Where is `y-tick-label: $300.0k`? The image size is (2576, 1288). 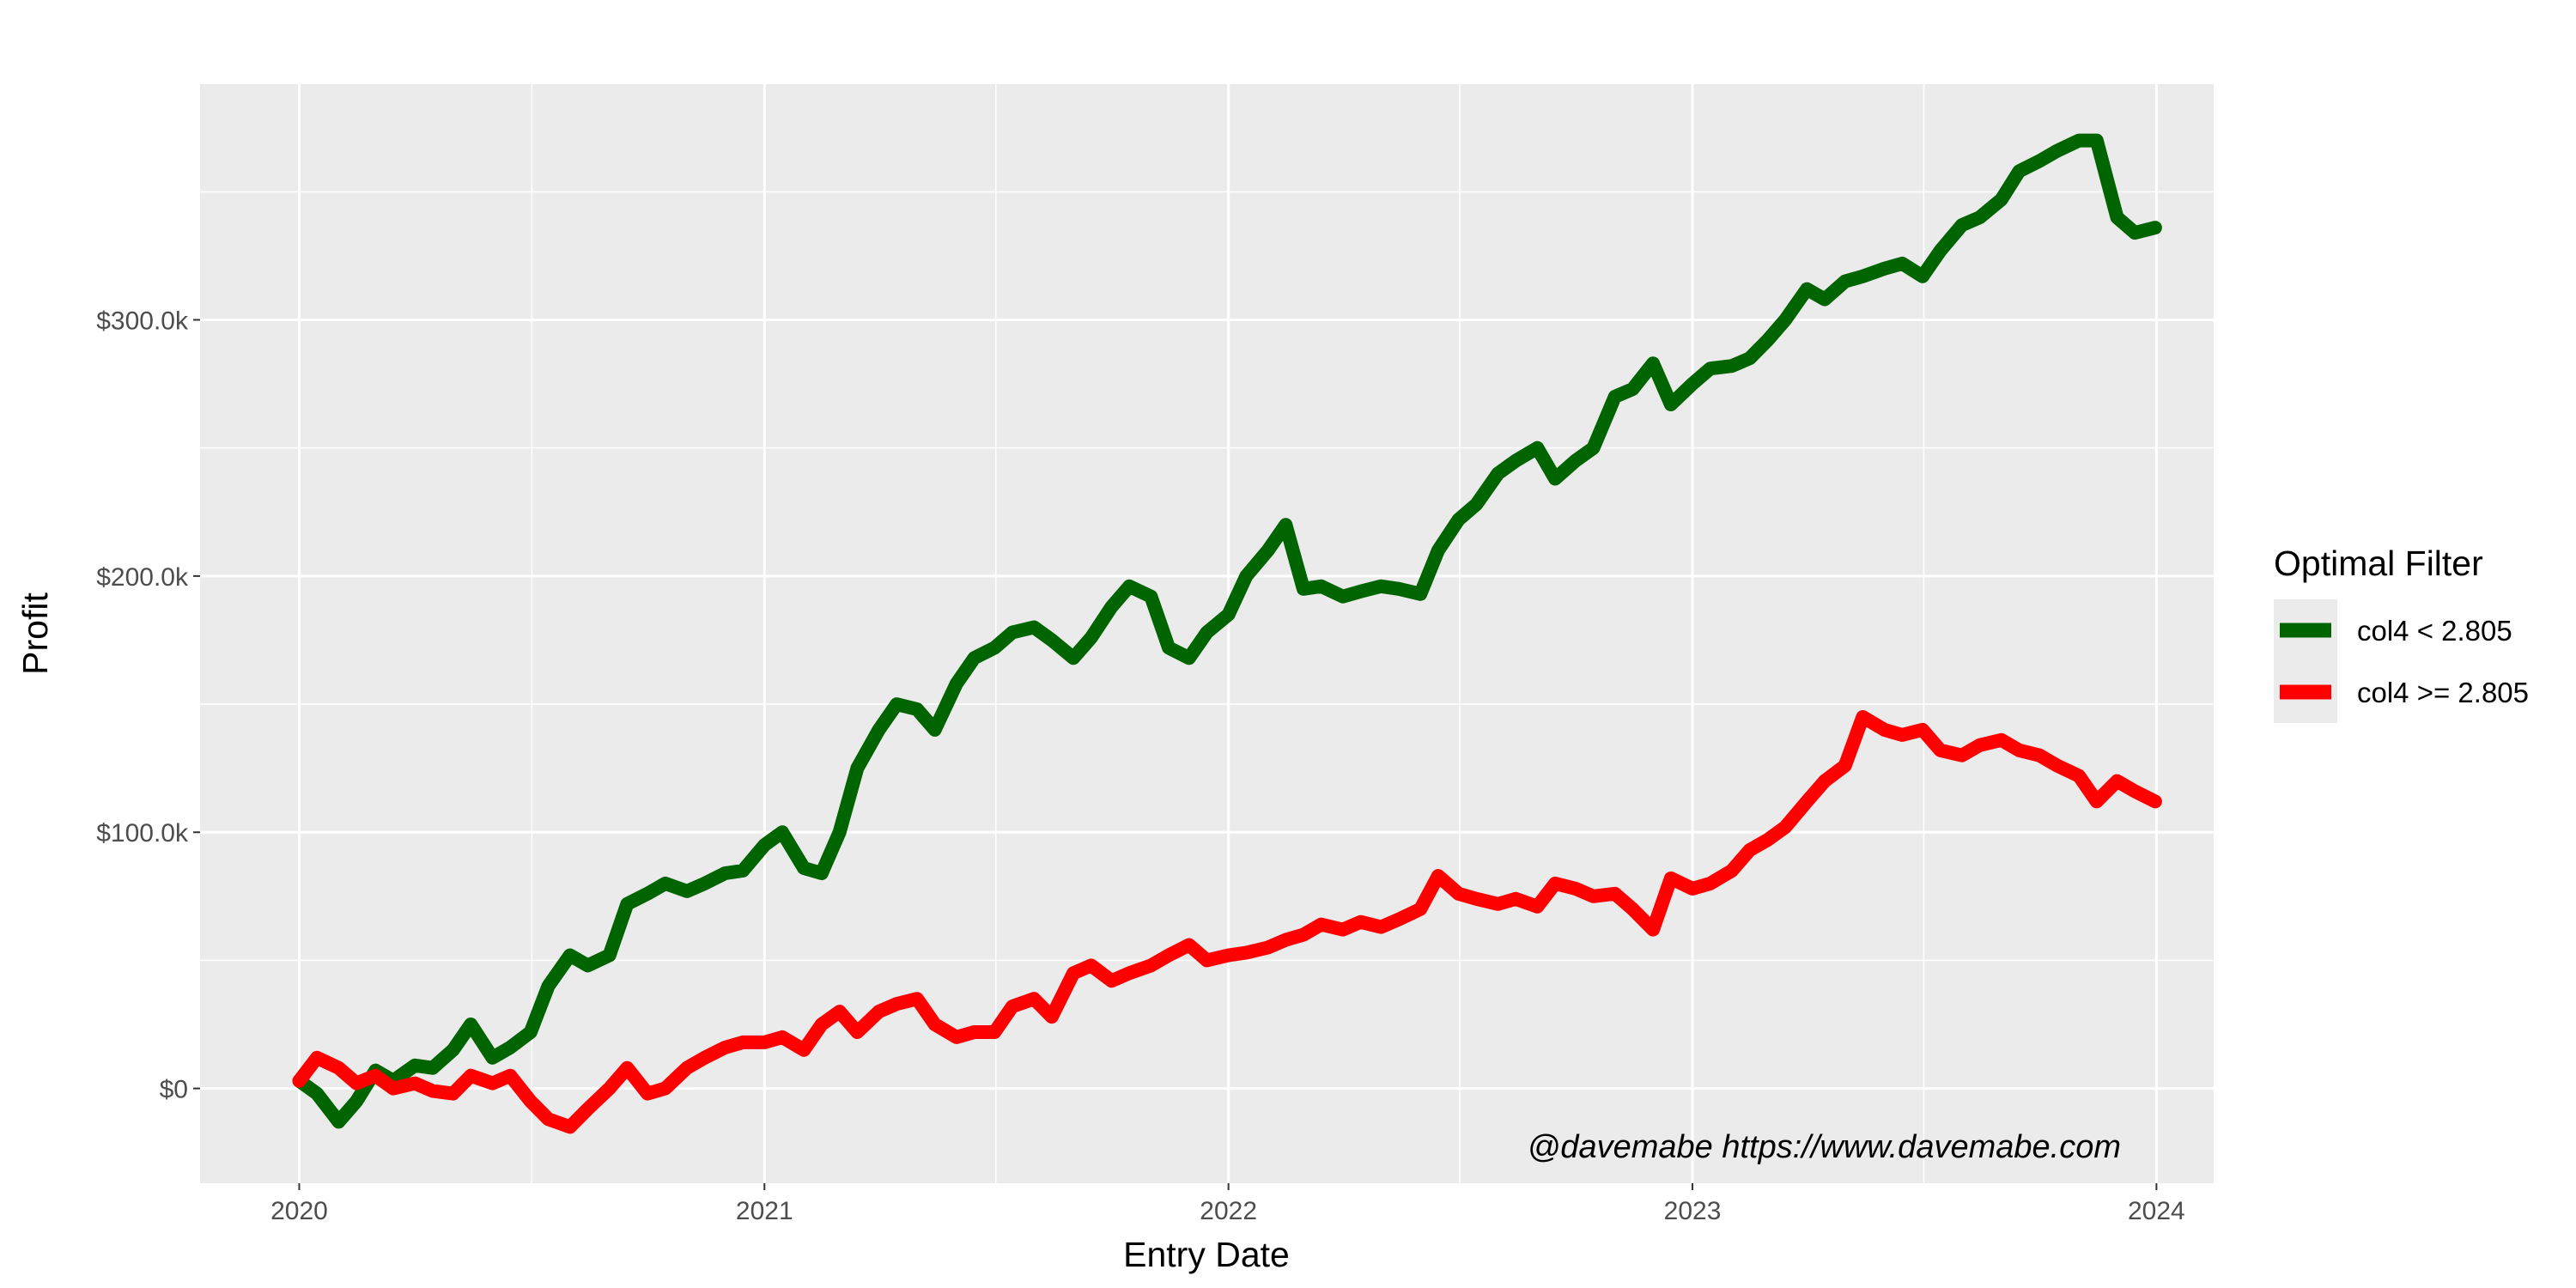 y-tick-label: $300.0k is located at coordinates (143, 321).